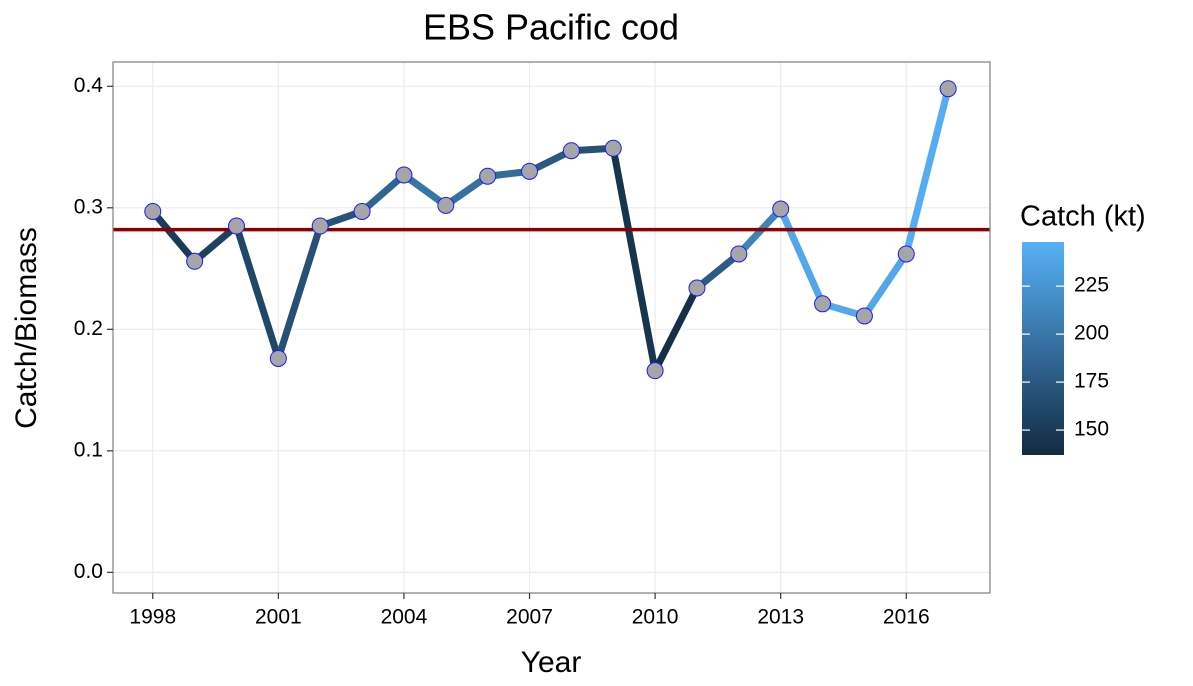 Image resolution: width=1193 pixels, height=686 pixels. Describe the element at coordinates (1091, 285) in the screenshot. I see `colorbar-label: 225` at that location.